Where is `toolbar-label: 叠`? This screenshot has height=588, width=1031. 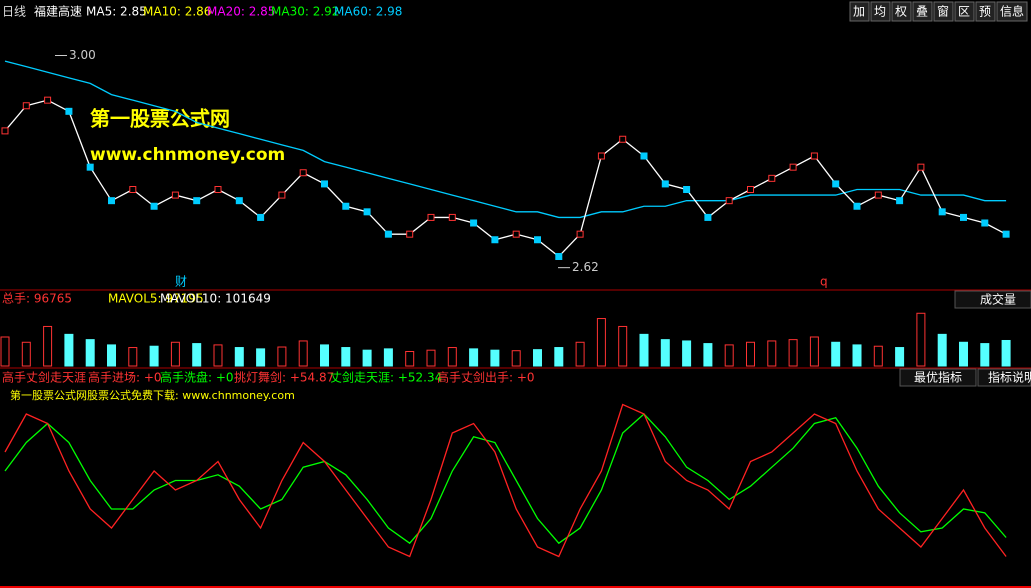 toolbar-label: 叠 is located at coordinates (922, 12).